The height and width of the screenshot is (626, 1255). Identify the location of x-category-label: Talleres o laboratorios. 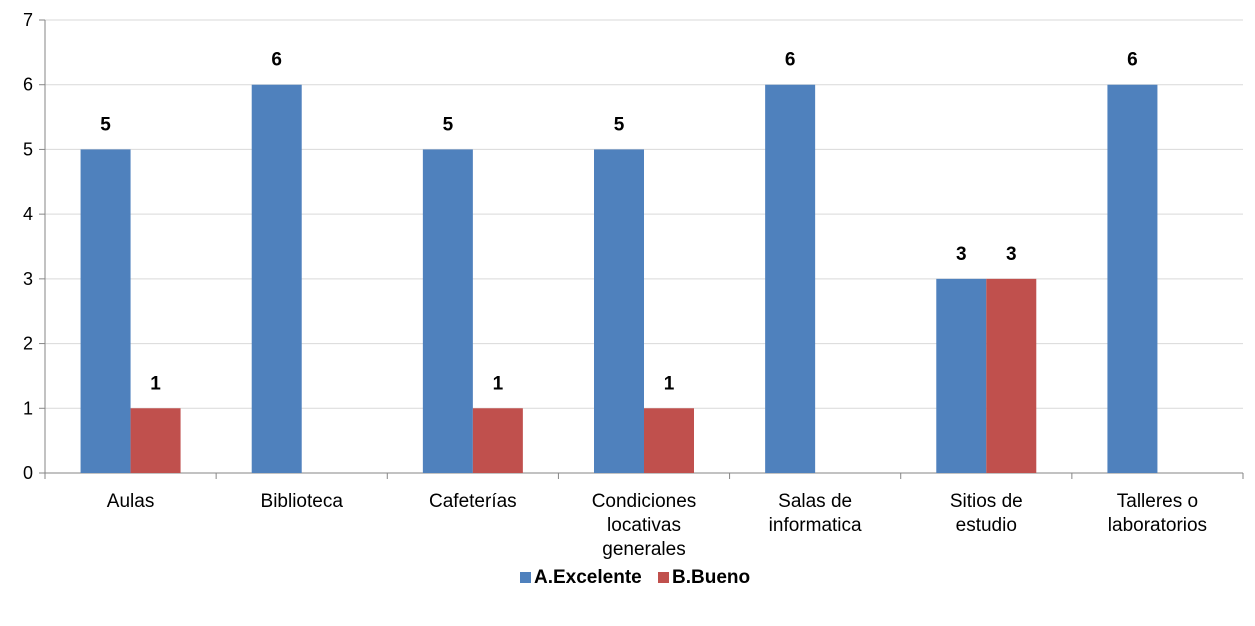
(1157, 513).